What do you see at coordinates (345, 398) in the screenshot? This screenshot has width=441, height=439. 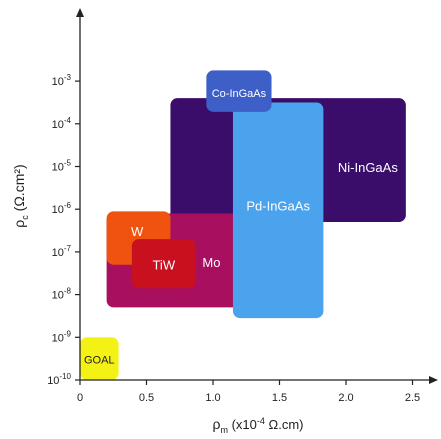 I see `x-tick-label: 2.0` at bounding box center [345, 398].